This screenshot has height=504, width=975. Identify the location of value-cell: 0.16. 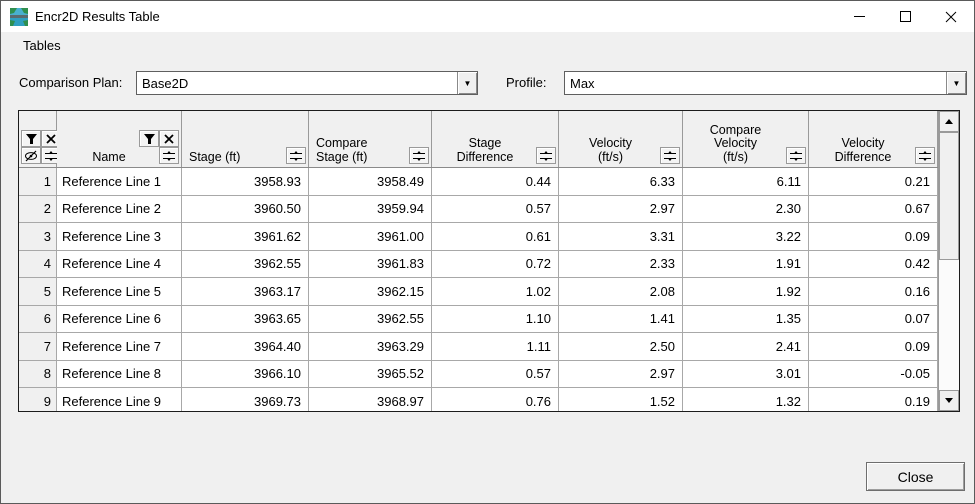
(873, 292).